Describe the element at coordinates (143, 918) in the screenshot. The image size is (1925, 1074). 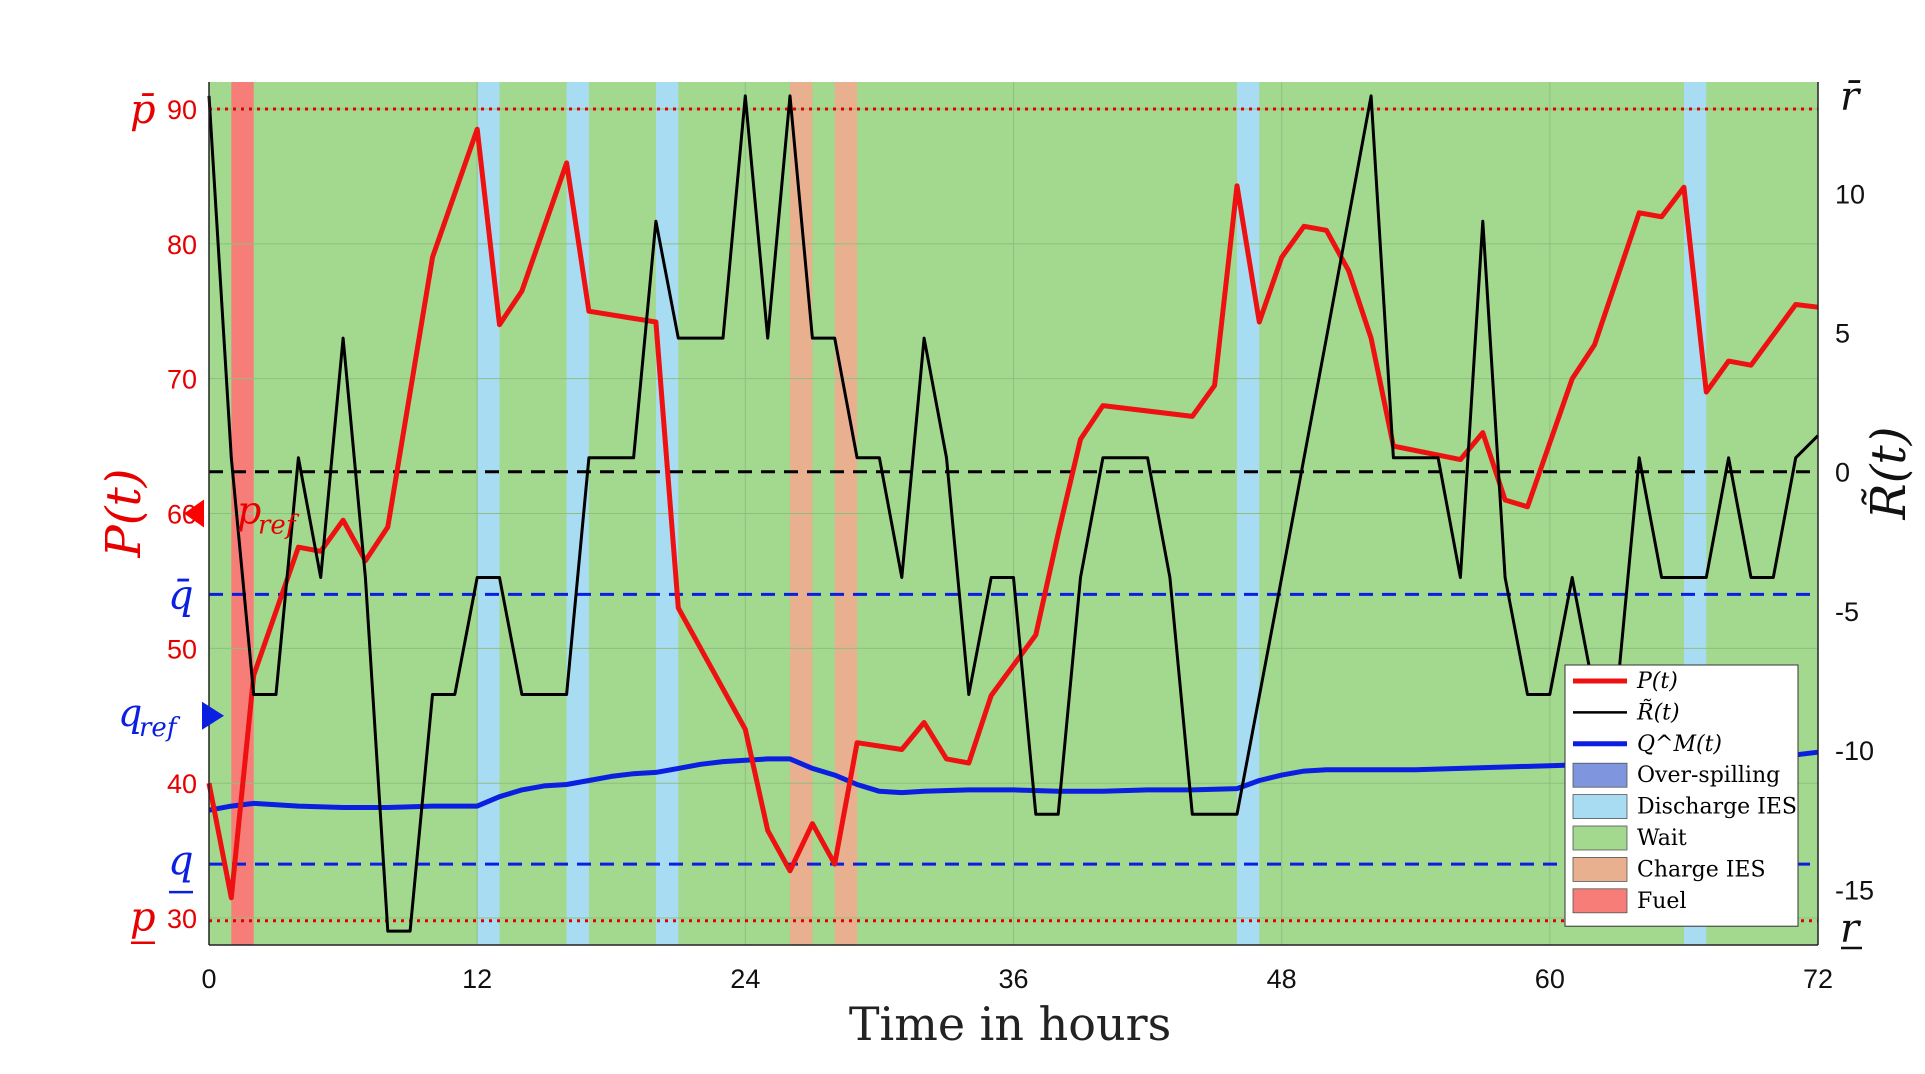
I see `p-min-symbol: p` at that location.